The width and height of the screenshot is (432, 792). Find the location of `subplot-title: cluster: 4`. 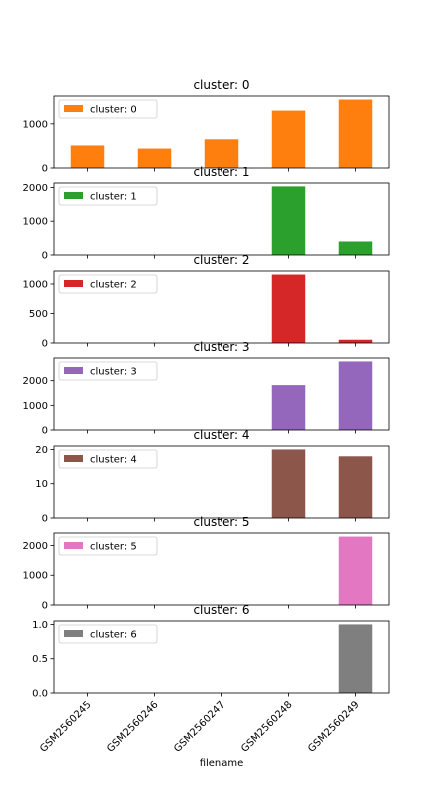

subplot-title: cluster: 4 is located at coordinates (221, 435).